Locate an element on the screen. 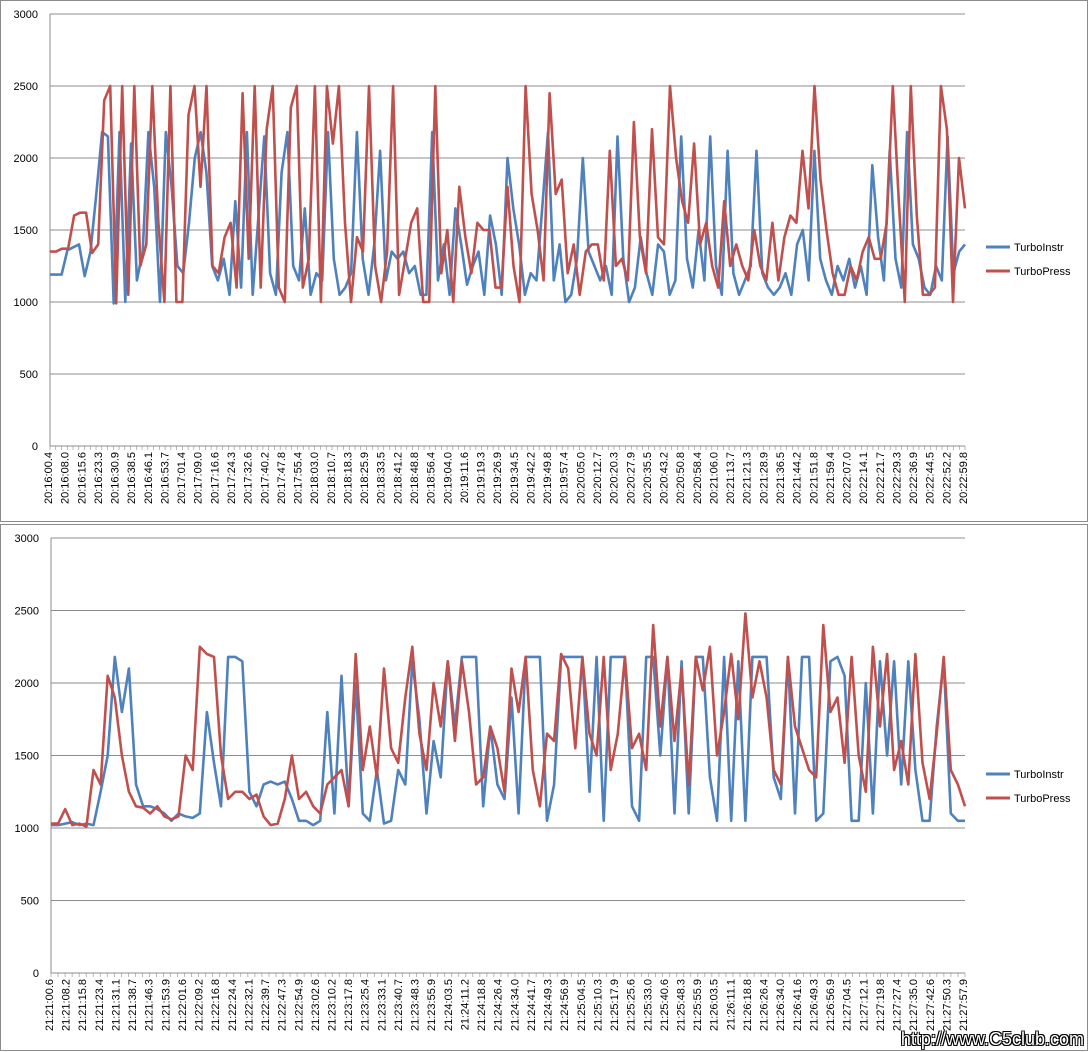 This screenshot has height=1052, width=1090. x-tick-label: 21:21:23.4 is located at coordinates (100, 1005).